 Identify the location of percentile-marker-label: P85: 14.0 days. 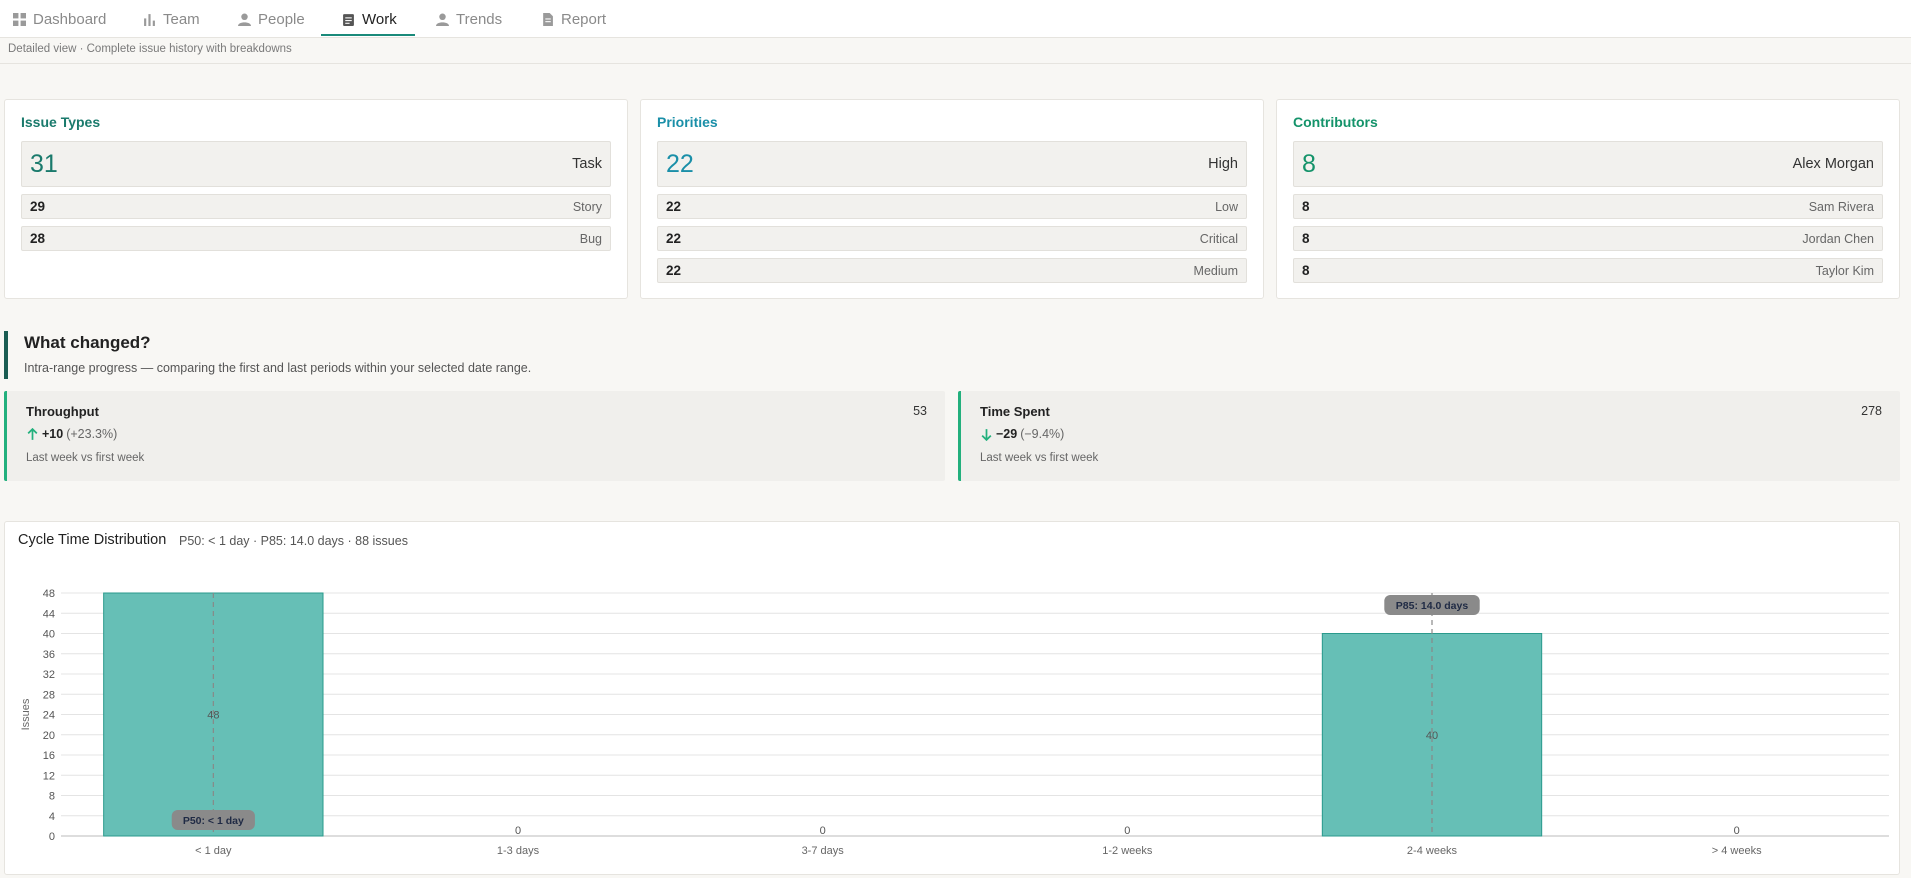
(1432, 606).